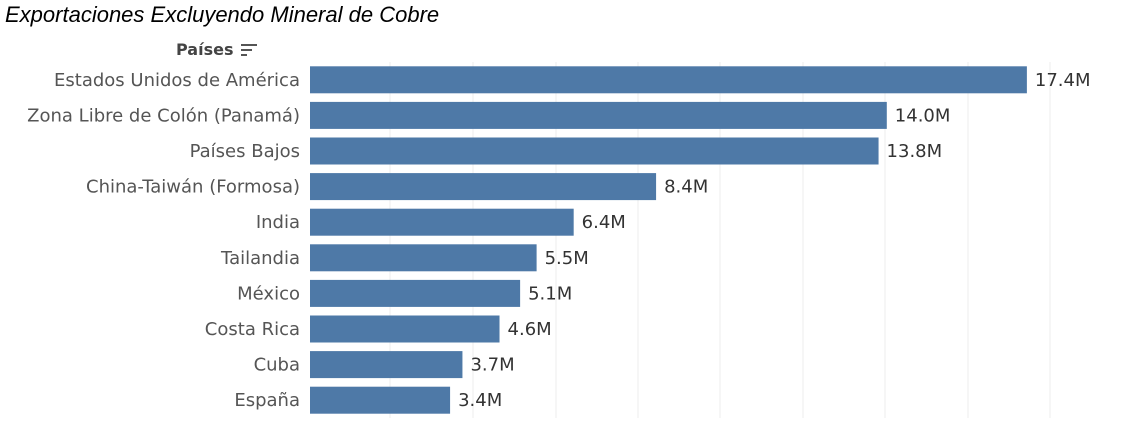 The width and height of the screenshot is (1123, 445). Describe the element at coordinates (249, 49) in the screenshot. I see `sort-descending-icon` at that location.